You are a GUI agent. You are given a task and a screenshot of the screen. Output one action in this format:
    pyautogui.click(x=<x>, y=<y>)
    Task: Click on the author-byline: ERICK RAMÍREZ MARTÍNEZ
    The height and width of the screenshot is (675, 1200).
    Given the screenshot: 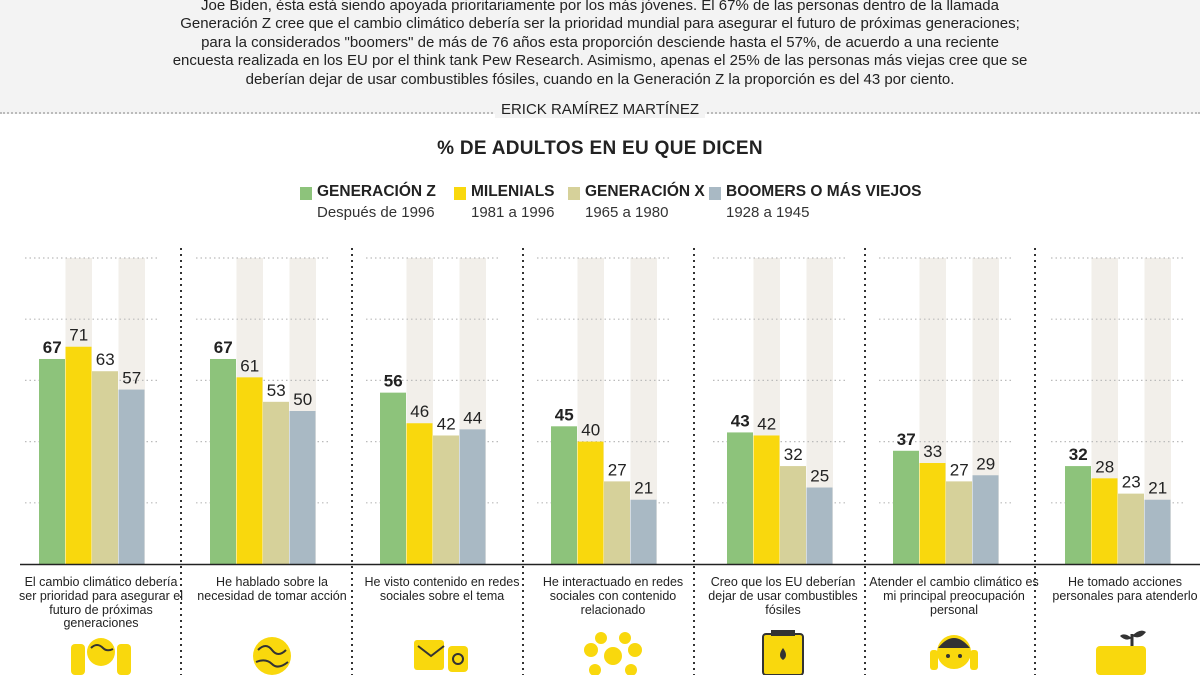 What is the action you would take?
    pyautogui.click(x=600, y=109)
    